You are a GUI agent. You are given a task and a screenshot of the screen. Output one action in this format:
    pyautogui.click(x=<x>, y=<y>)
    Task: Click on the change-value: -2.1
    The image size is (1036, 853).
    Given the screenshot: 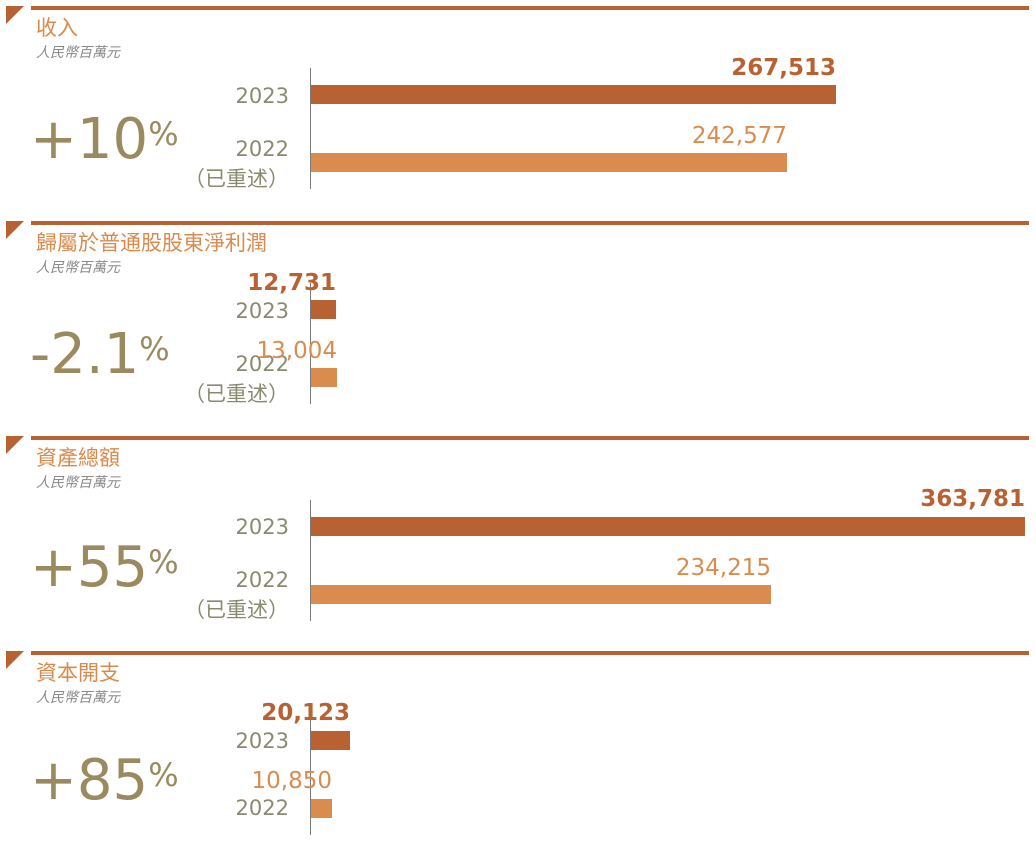 What is the action you would take?
    pyautogui.click(x=85, y=354)
    